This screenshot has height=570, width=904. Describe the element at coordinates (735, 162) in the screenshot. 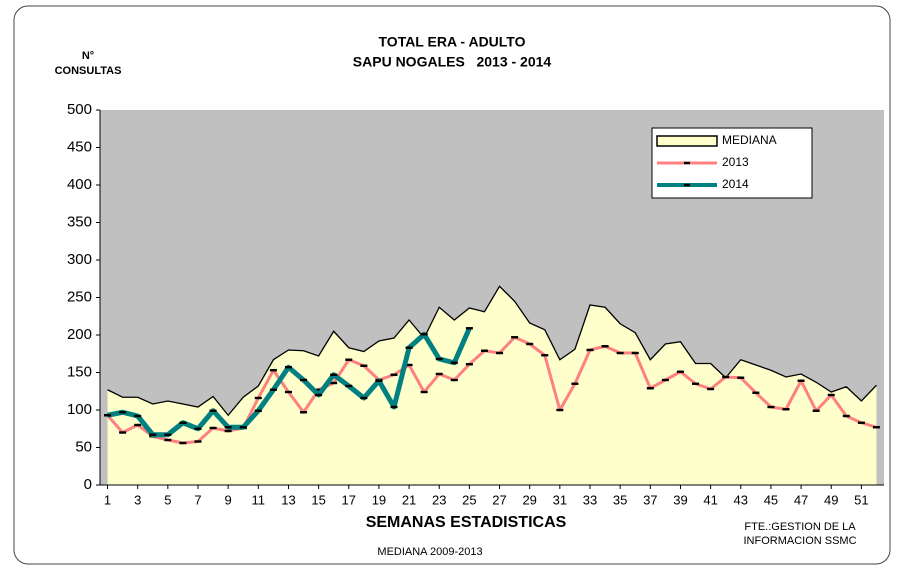

I see `legend-label: 2013` at that location.